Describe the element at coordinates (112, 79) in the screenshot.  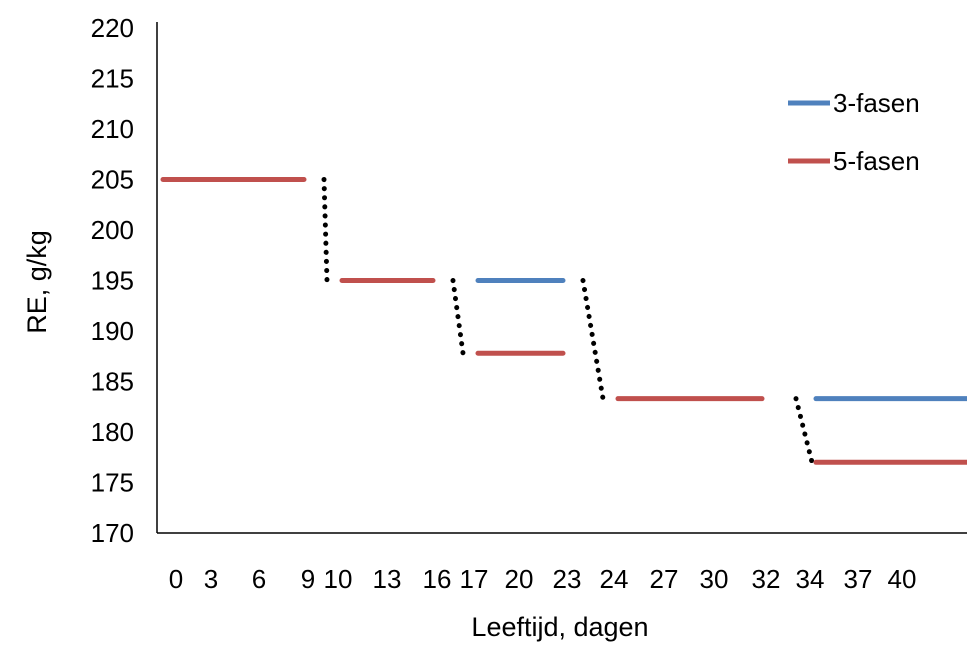
I see `y-tick-label: 215` at that location.